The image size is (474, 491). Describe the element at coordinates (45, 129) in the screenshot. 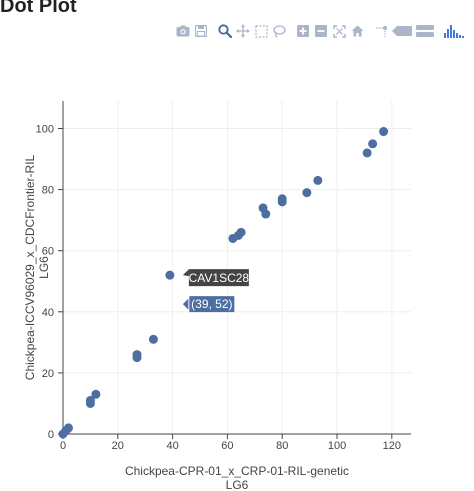

I see `y-tick-label: 100` at that location.